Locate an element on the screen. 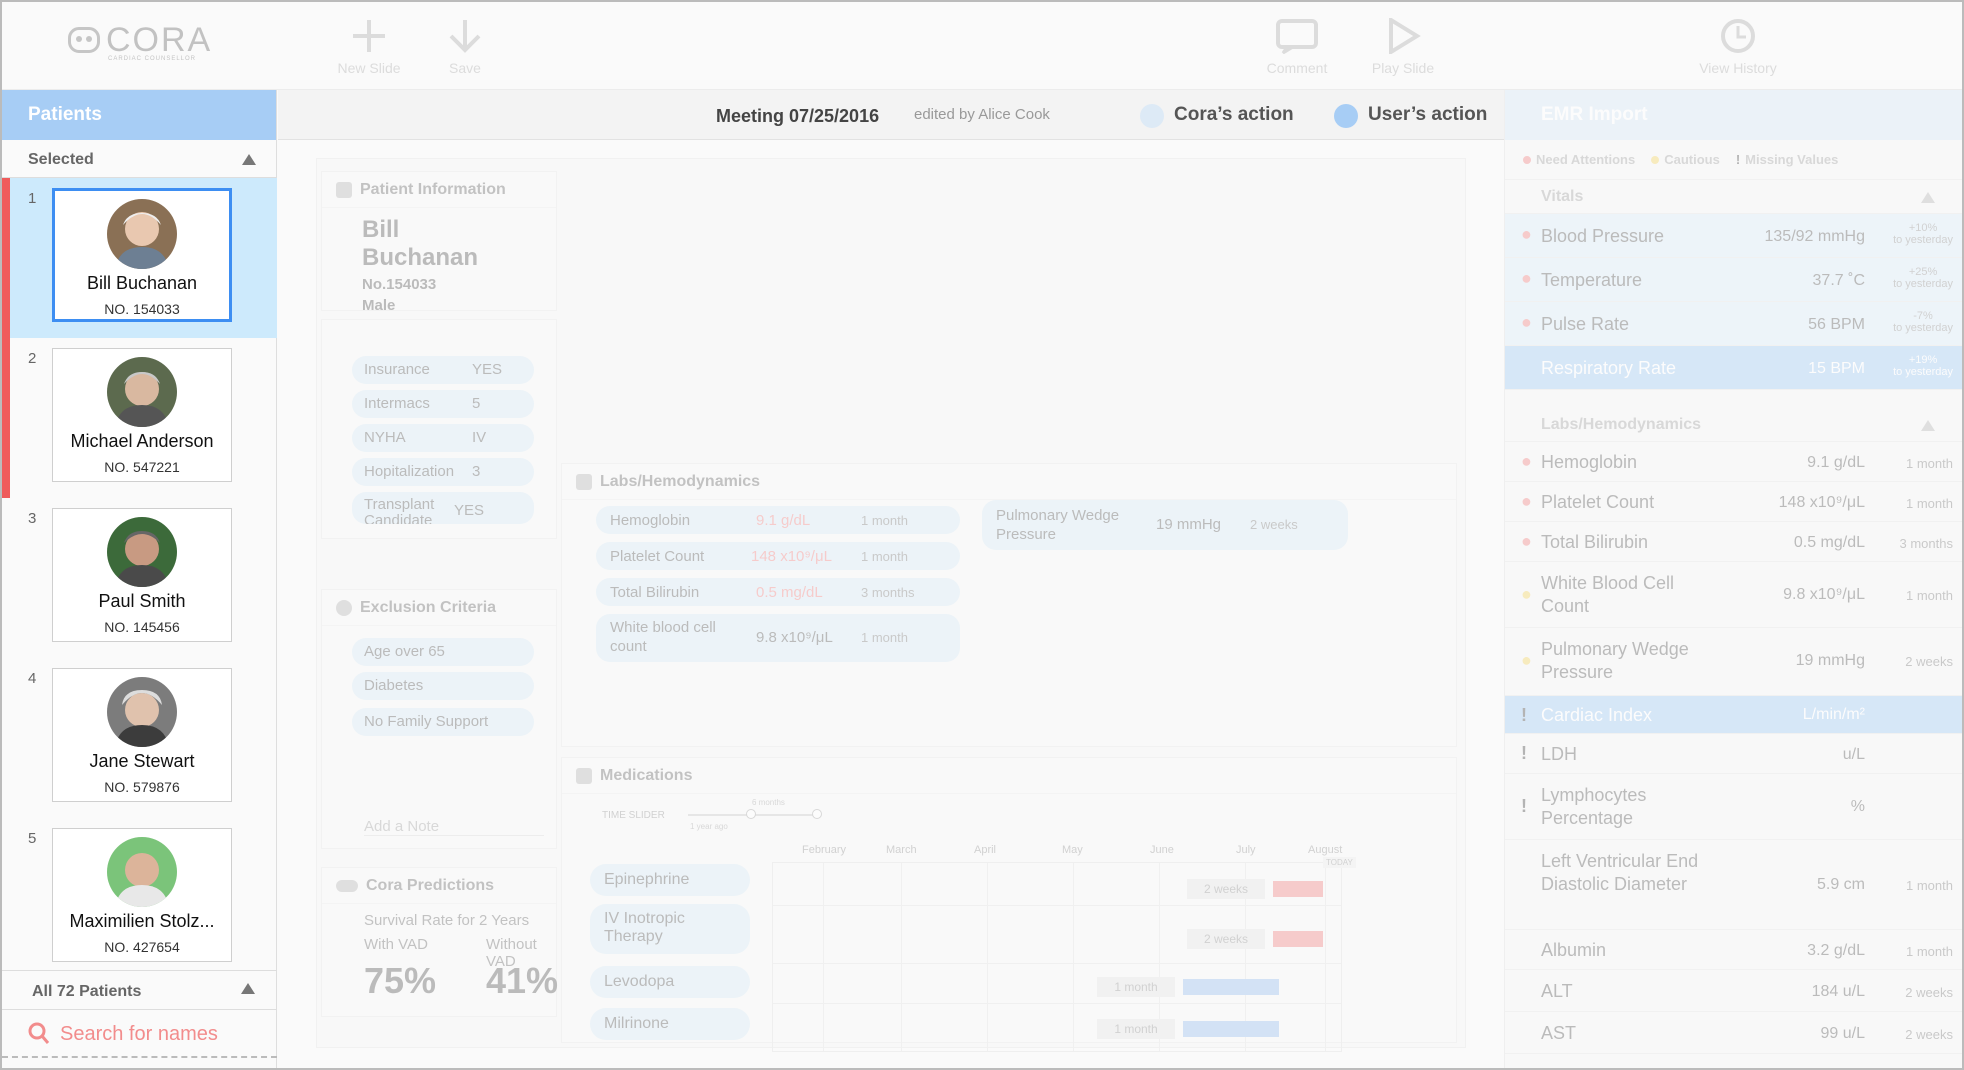 This screenshot has height=1070, width=1964. patient-card: Maximilien Stolz... NO. 427654 is located at coordinates (142, 895).